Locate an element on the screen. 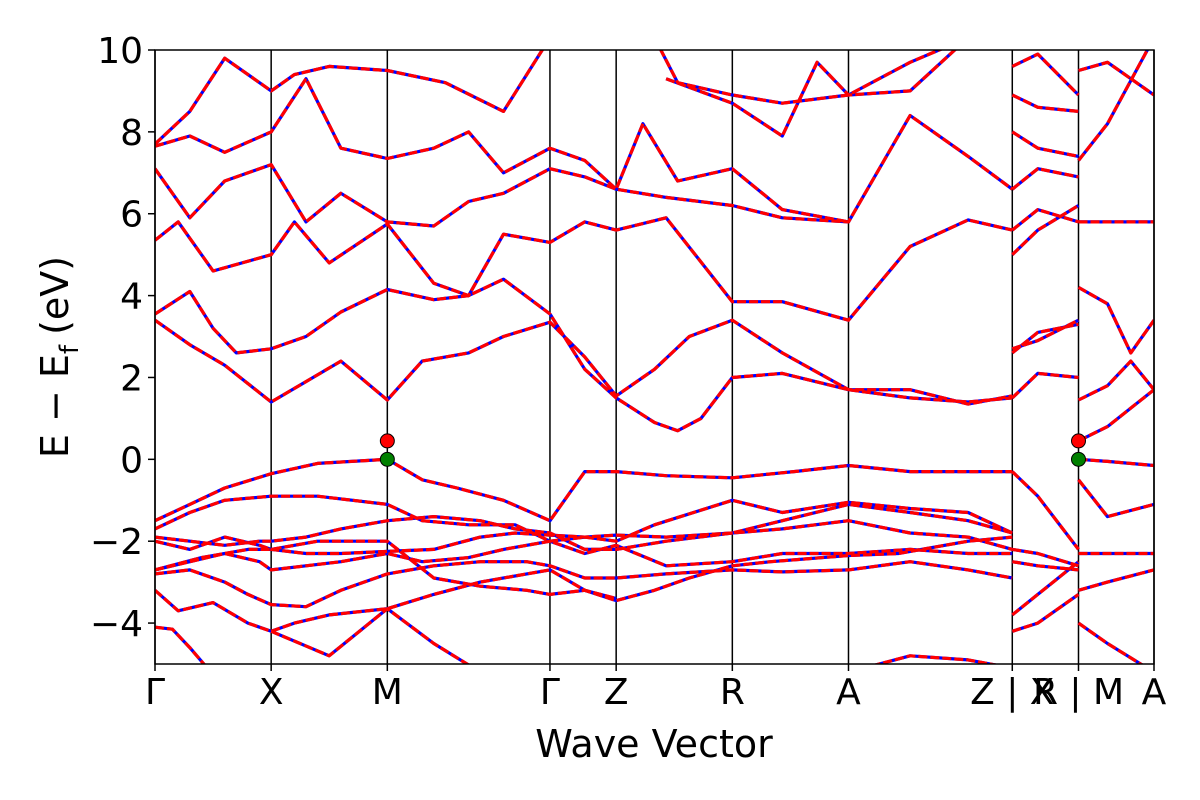  y-axis-title-subscript: f is located at coordinates (70, 349).